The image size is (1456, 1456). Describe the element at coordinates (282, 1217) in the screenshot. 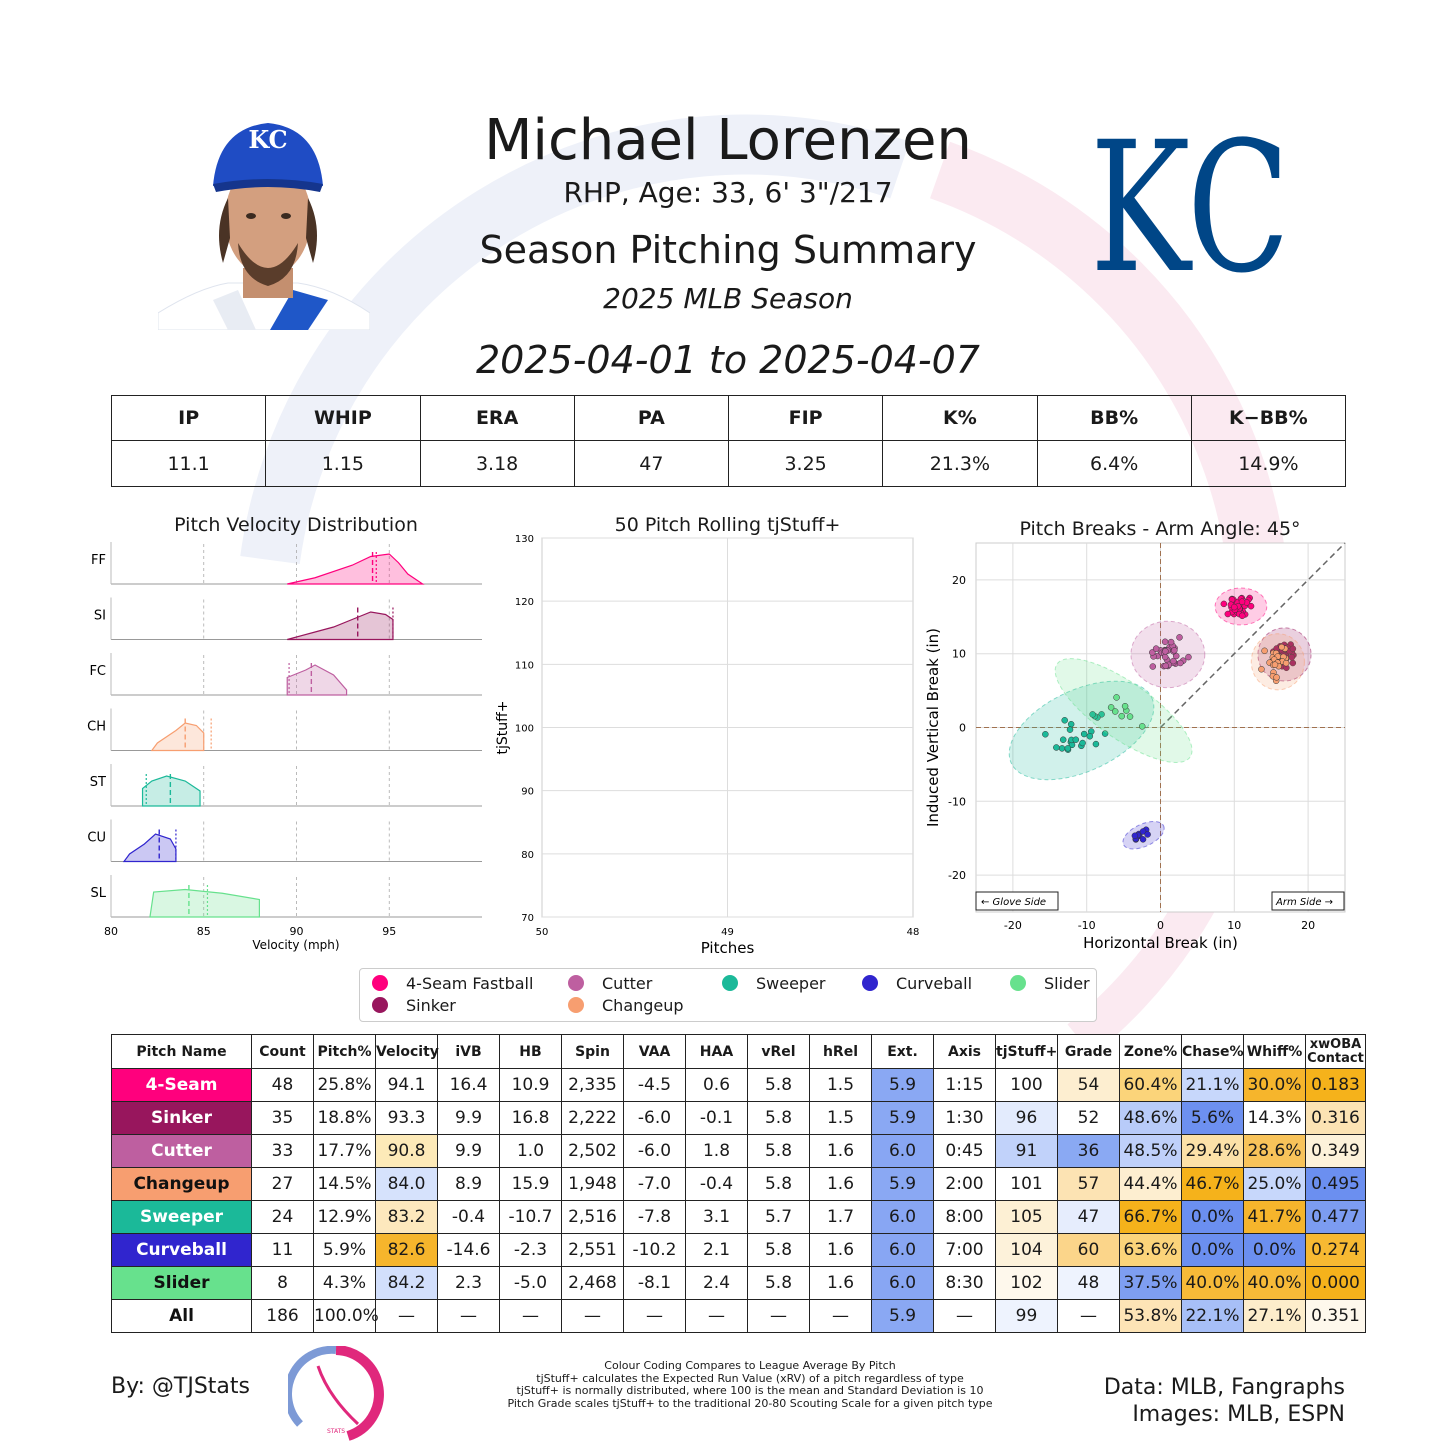

I see `cell-count: 24` at that location.